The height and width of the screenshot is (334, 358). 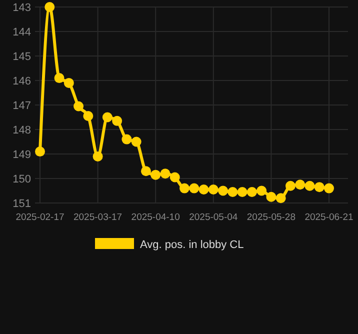 What do you see at coordinates (21, 81) in the screenshot?
I see `y-tick-label: 146` at bounding box center [21, 81].